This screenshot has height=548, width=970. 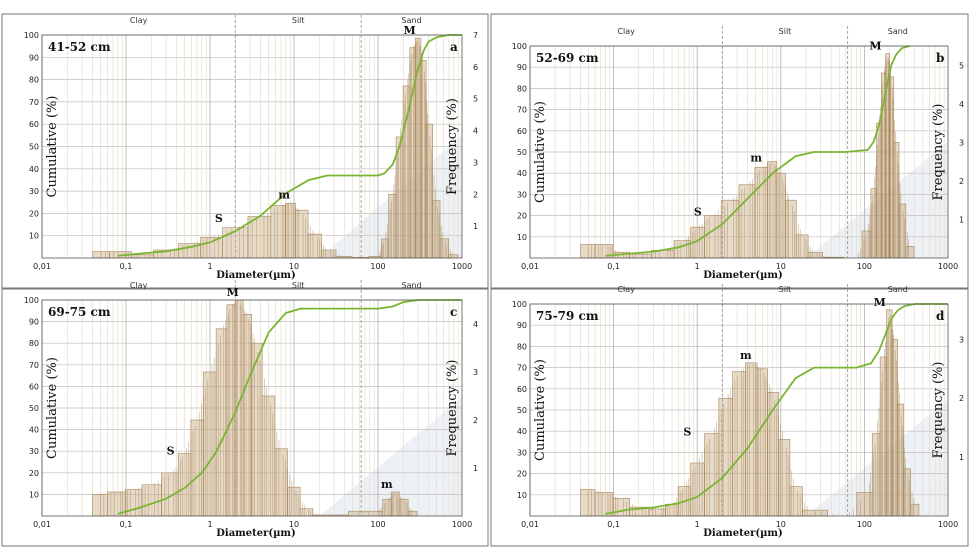 What do you see at coordinates (34, 236) in the screenshot?
I see `y-tick-label-left: 10` at bounding box center [34, 236].